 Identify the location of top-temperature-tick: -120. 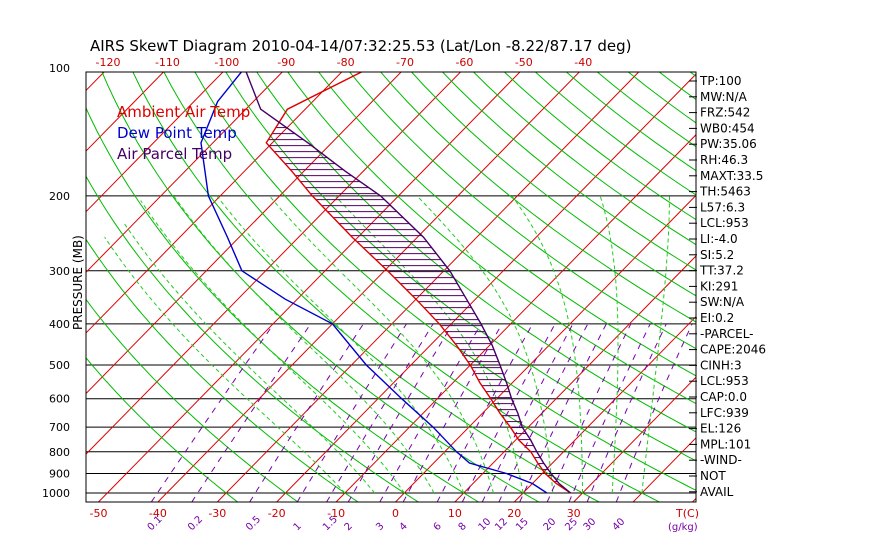
(108, 62).